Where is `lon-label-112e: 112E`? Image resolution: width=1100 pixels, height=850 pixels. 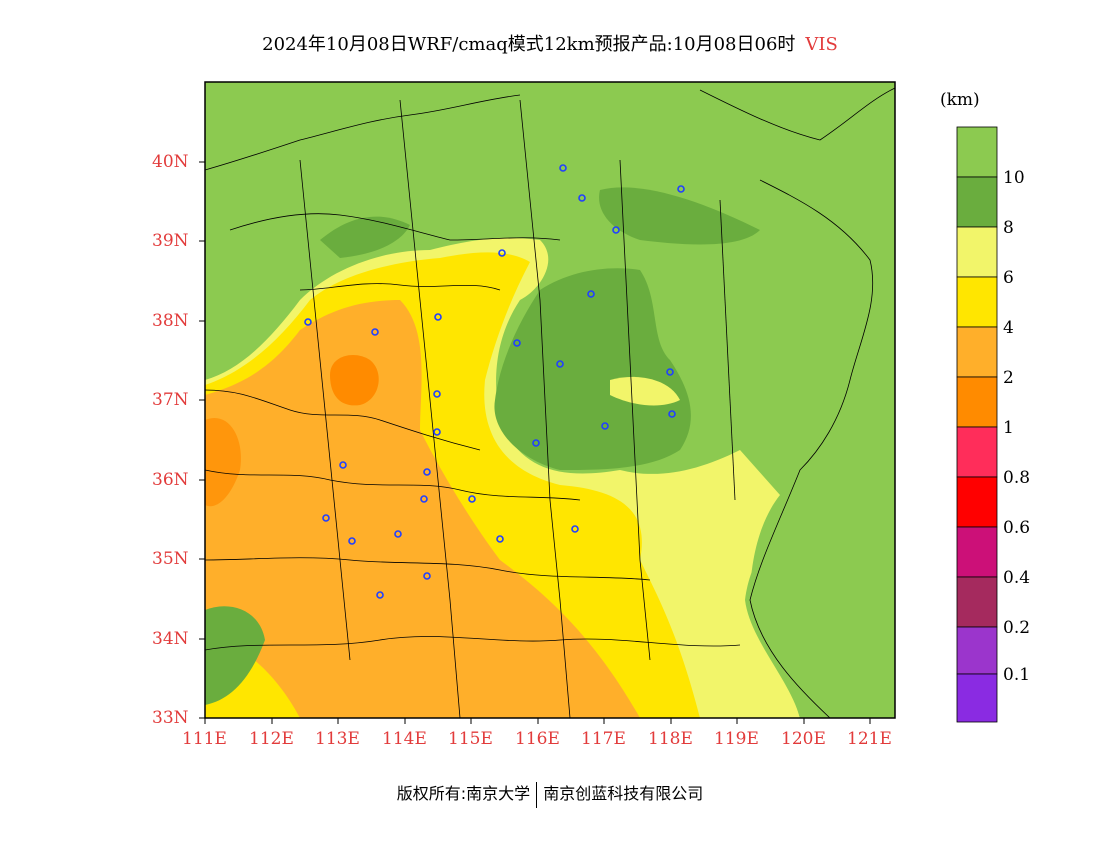 lon-label-112e: 112E is located at coordinates (271, 739).